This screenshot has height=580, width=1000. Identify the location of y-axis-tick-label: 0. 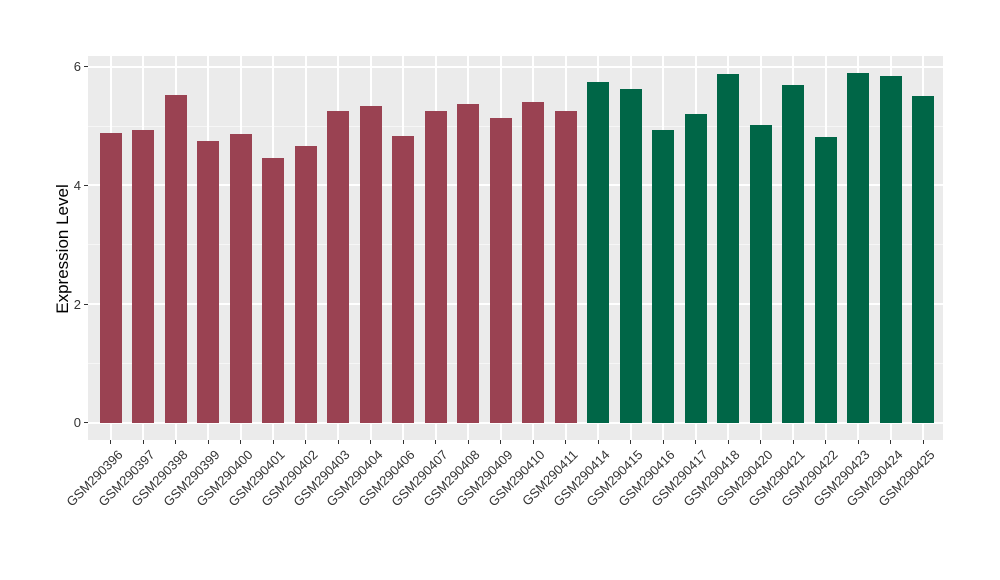
(77, 423).